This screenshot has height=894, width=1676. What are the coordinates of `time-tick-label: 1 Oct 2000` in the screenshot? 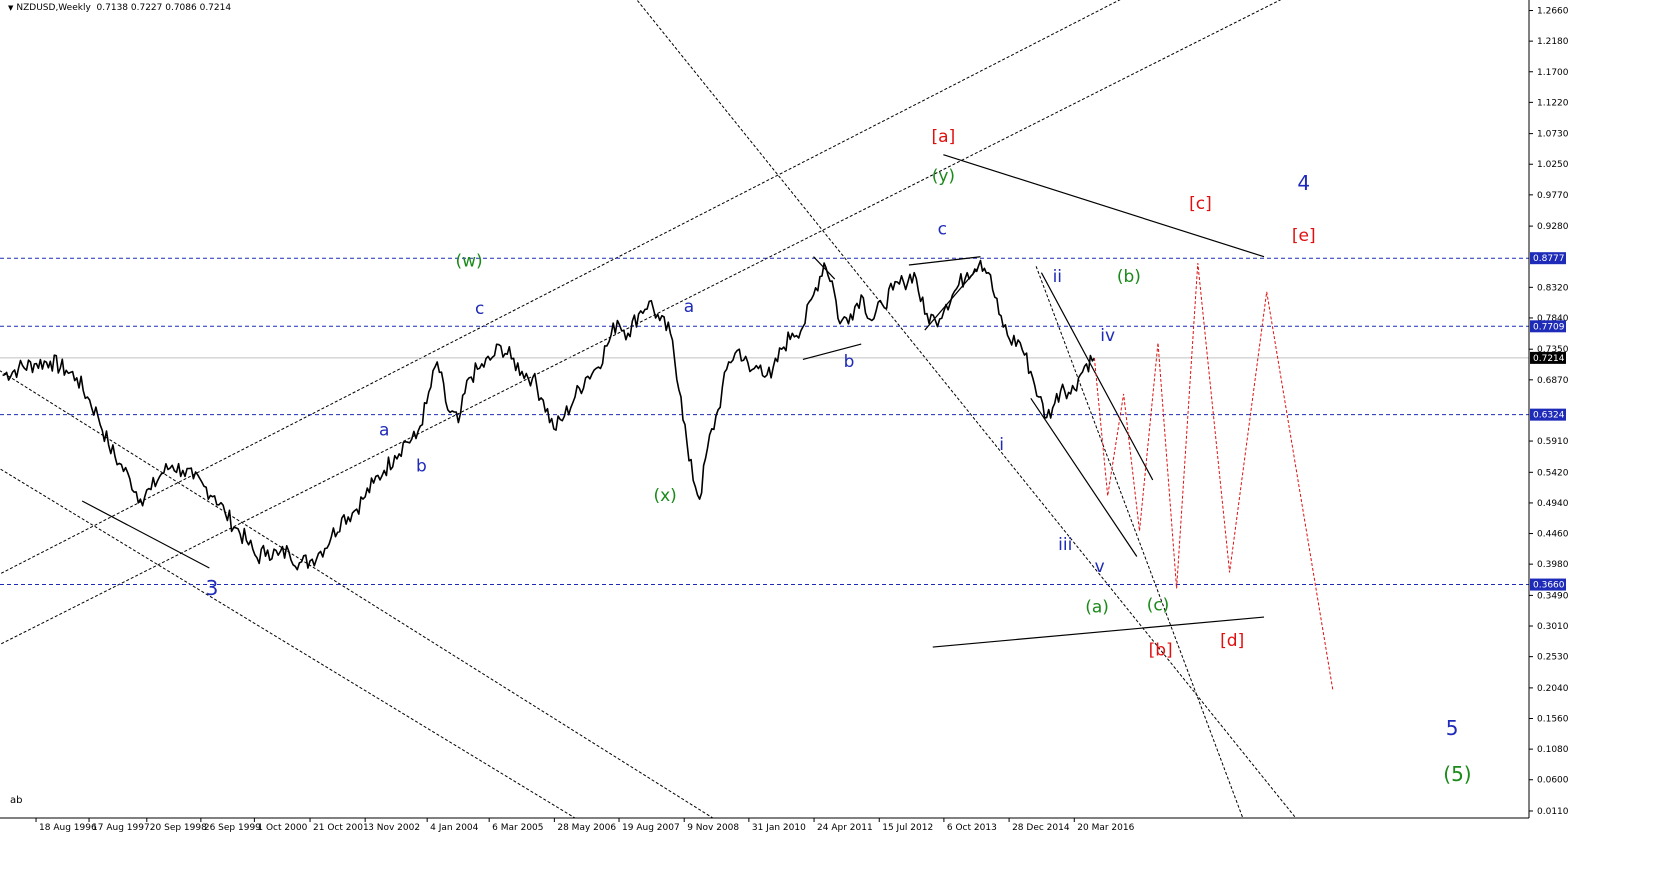 It's located at (282, 828).